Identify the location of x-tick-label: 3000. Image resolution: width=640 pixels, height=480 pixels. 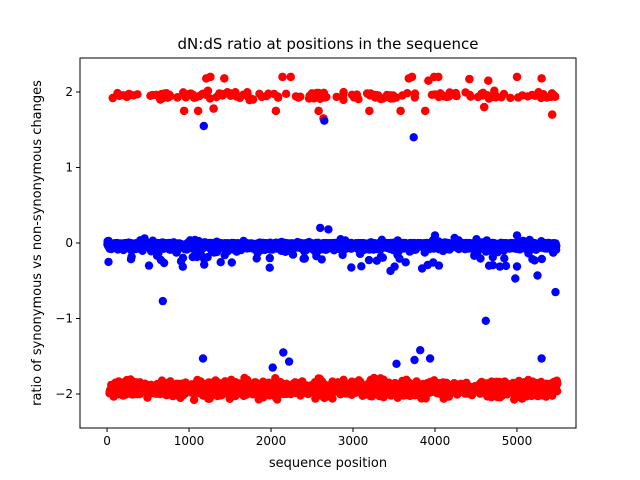
(353, 441).